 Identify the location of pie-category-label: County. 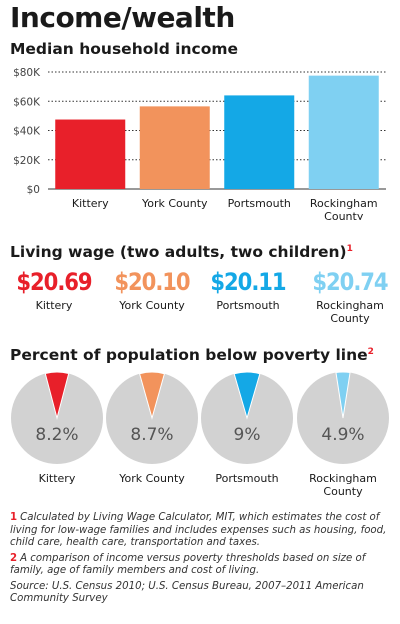
(343, 491).